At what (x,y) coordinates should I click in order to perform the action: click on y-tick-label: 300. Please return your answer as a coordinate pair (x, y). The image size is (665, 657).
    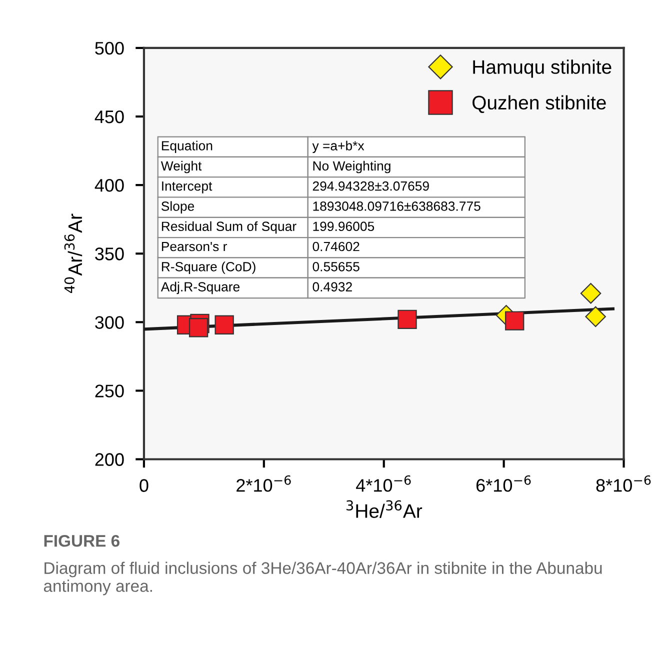
    Looking at the image, I should click on (109, 322).